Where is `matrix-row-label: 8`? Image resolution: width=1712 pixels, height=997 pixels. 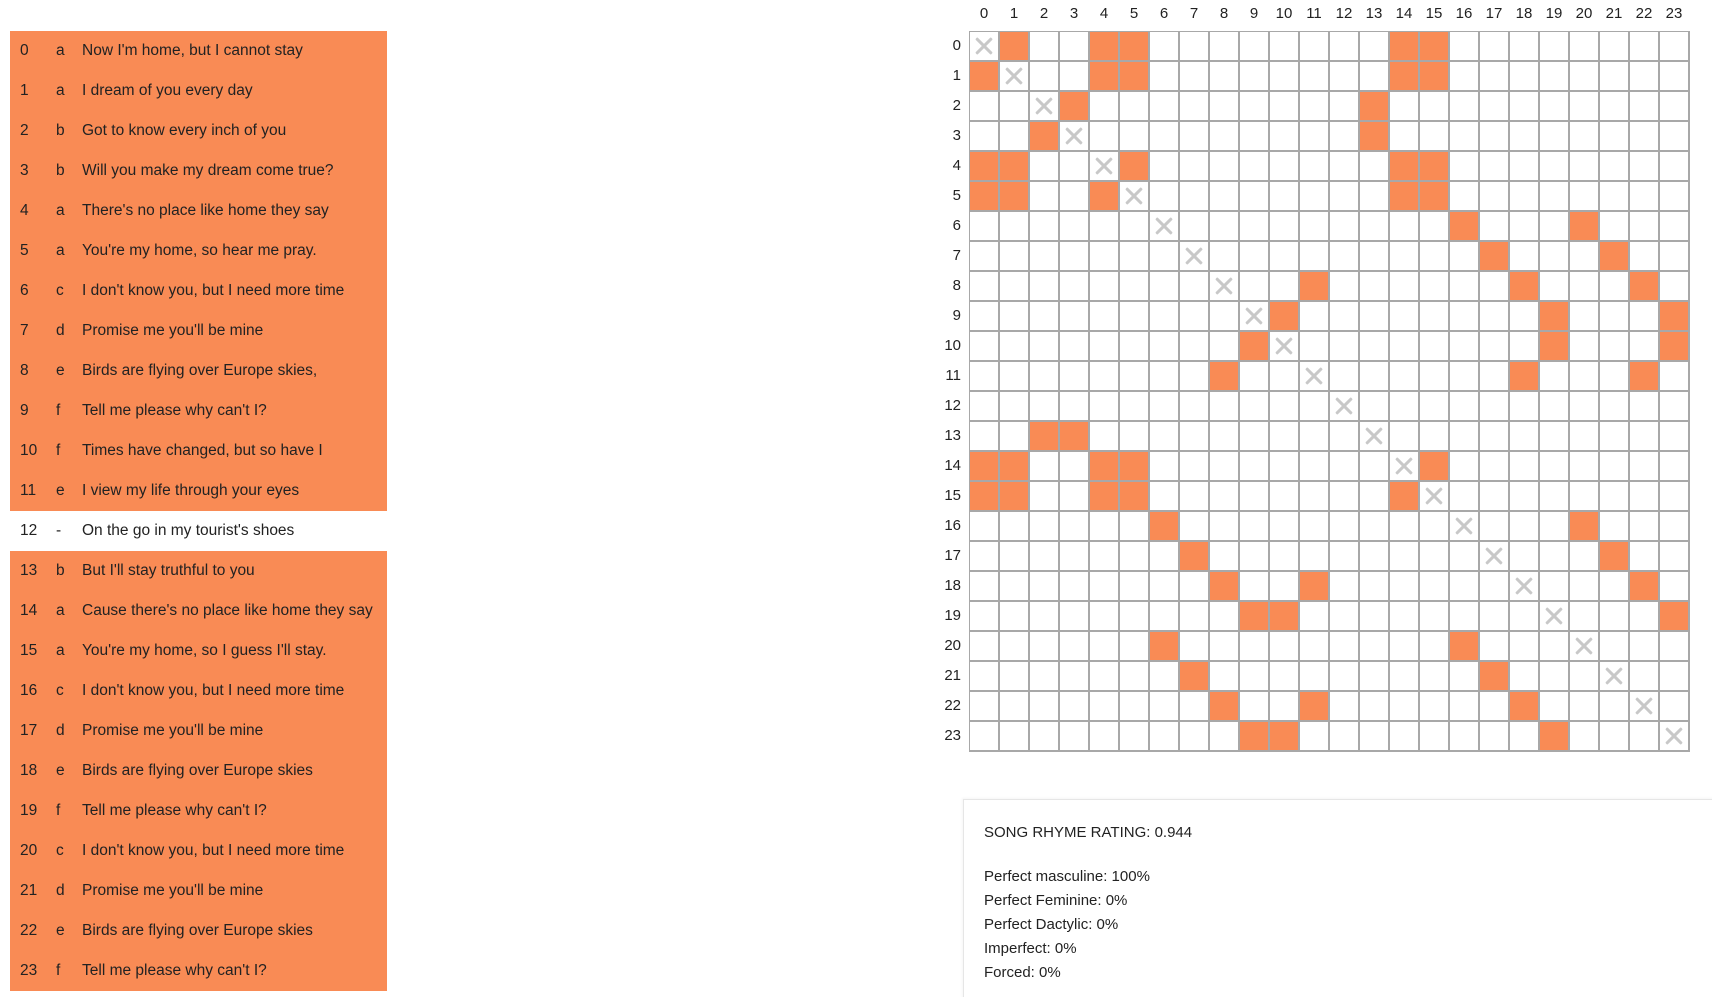 matrix-row-label: 8 is located at coordinates (956, 285).